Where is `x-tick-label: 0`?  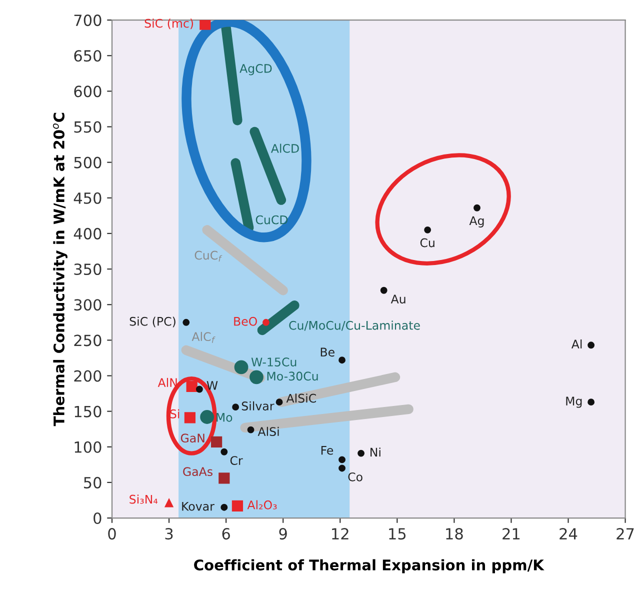
x-tick-label: 0 is located at coordinates (112, 534).